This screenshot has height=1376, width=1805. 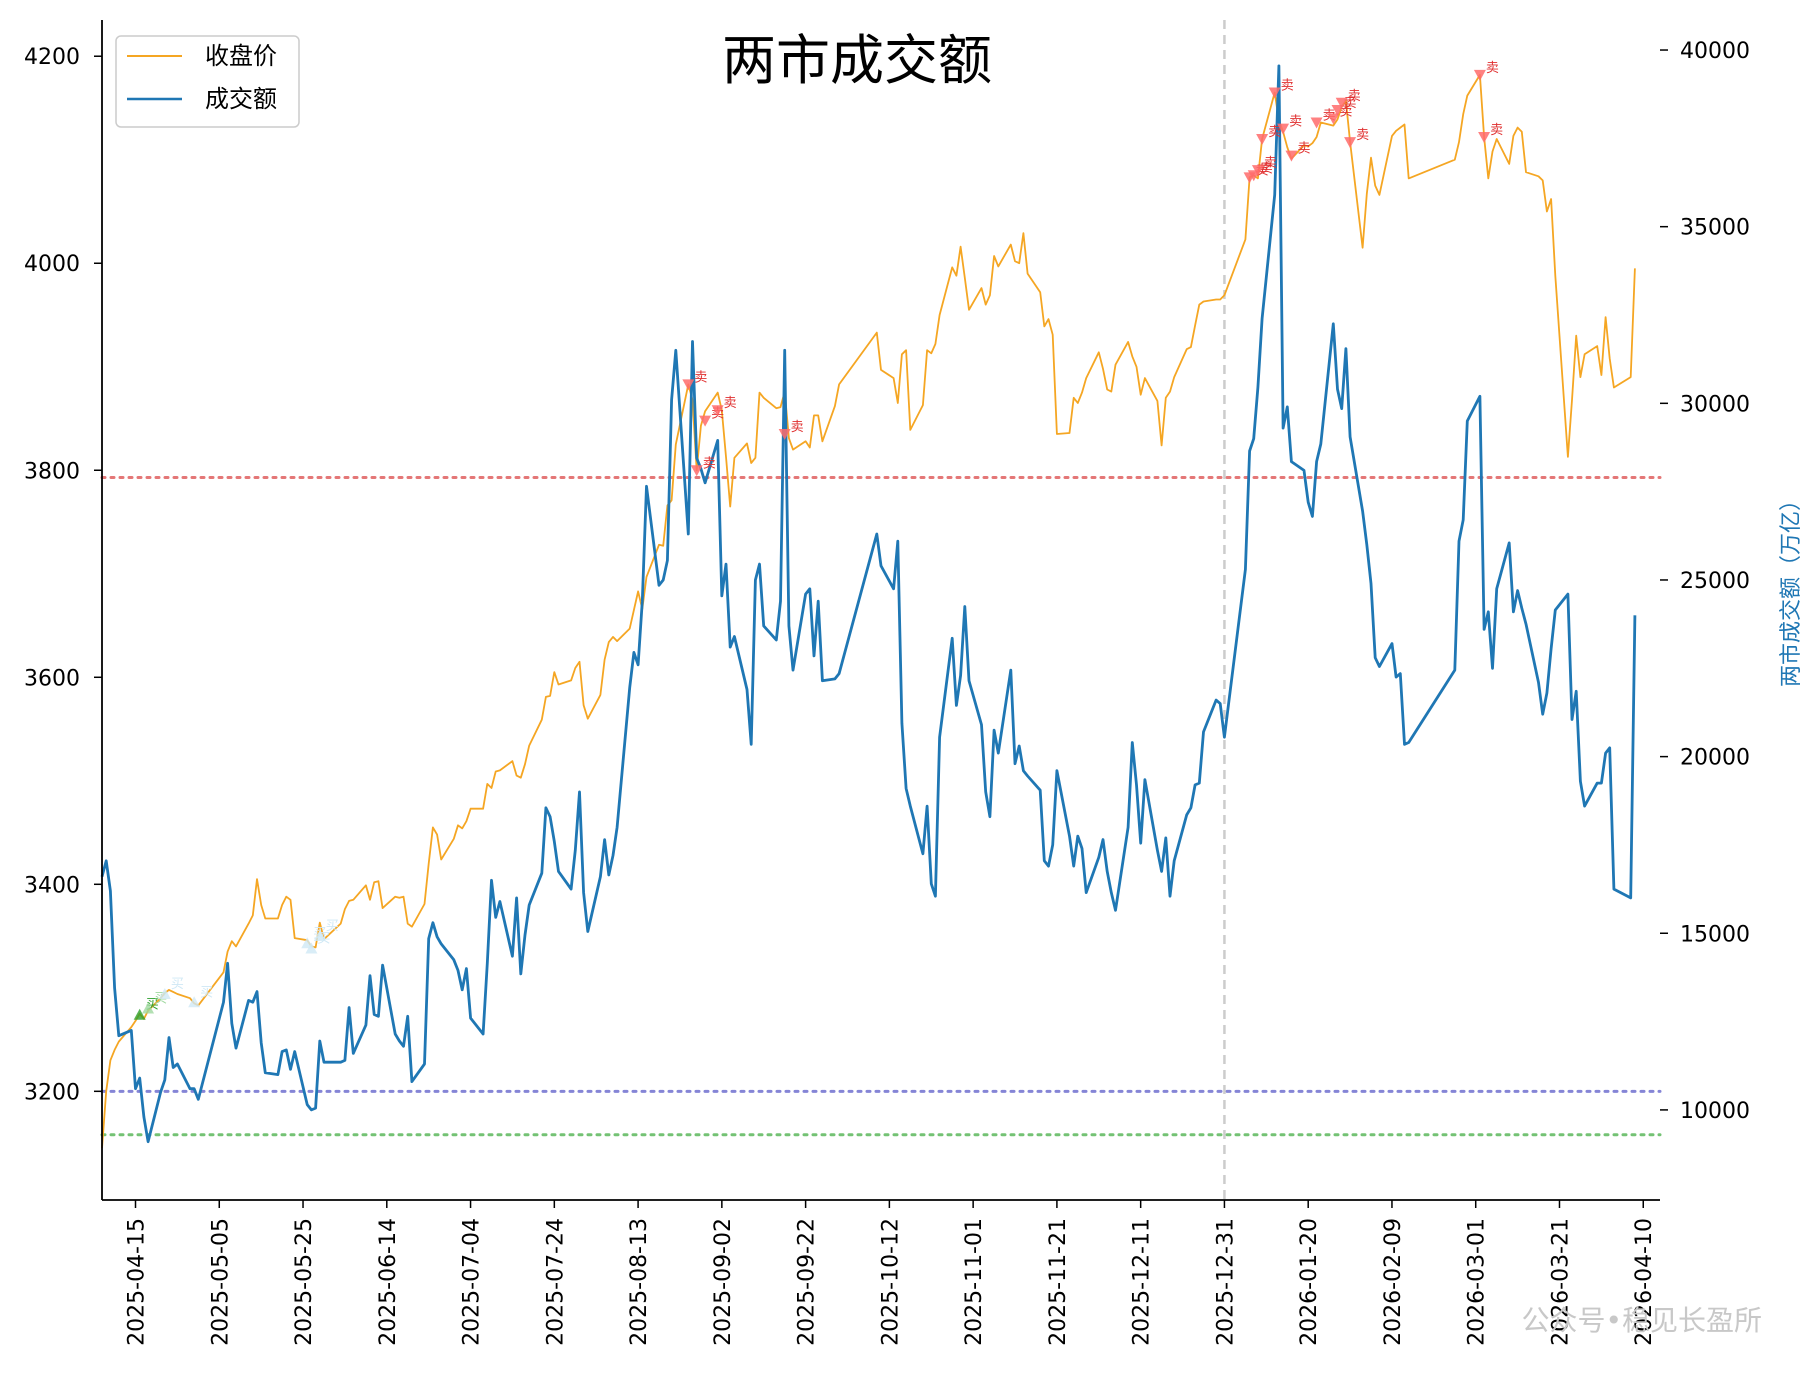 What do you see at coordinates (1295, 122) in the screenshot?
I see `sell-label-10: 卖` at bounding box center [1295, 122].